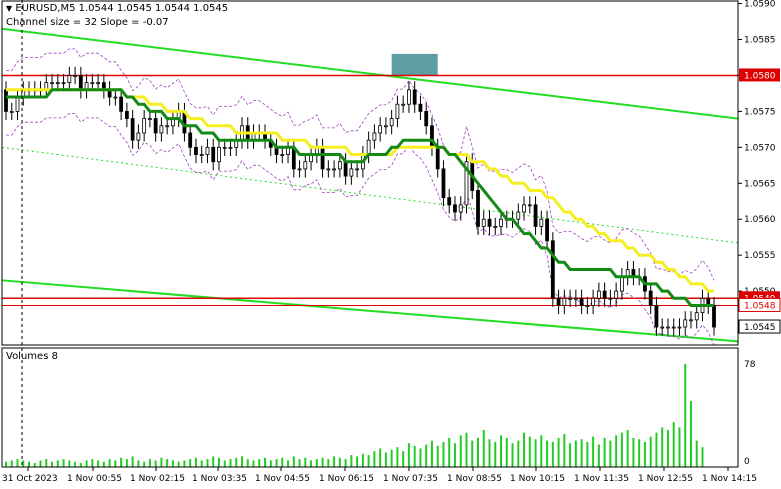 The width and height of the screenshot is (781, 489). Describe the element at coordinates (117, 8) in the screenshot. I see `symbol-header: ▼ EURUSD,M5 1.0544 1.0545 1.0544 1.0545` at that location.